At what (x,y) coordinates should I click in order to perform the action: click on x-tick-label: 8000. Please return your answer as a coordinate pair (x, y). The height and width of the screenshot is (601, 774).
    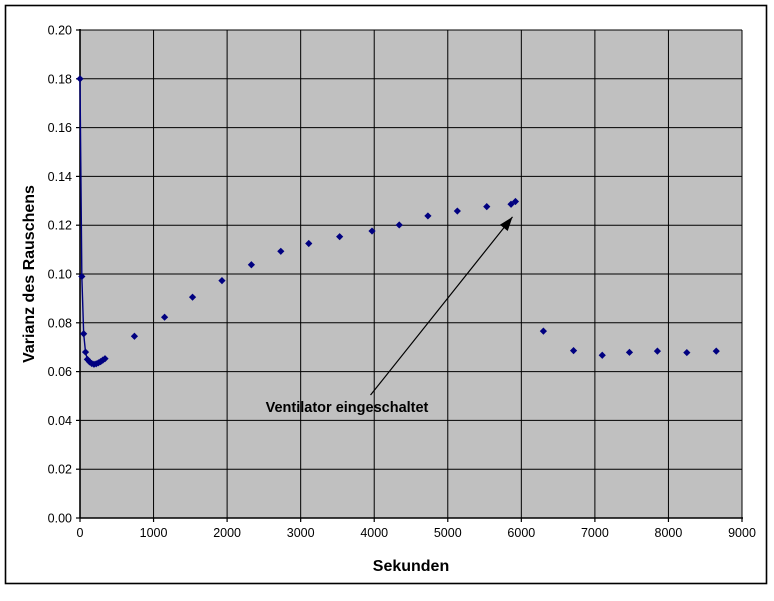
    Looking at the image, I should click on (669, 533).